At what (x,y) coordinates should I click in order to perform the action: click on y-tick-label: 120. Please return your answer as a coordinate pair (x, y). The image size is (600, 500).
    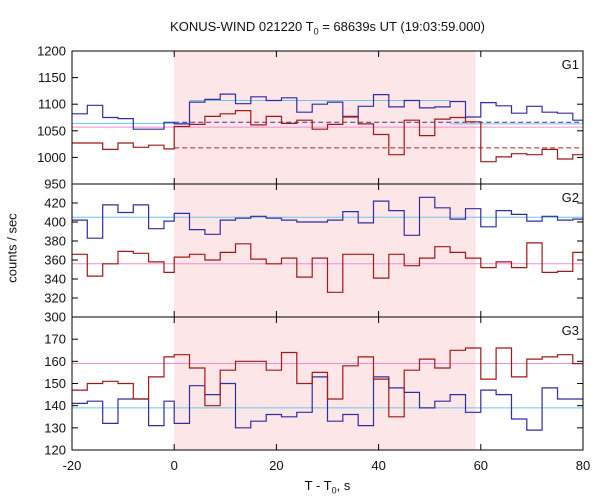
    Looking at the image, I should click on (55, 450).